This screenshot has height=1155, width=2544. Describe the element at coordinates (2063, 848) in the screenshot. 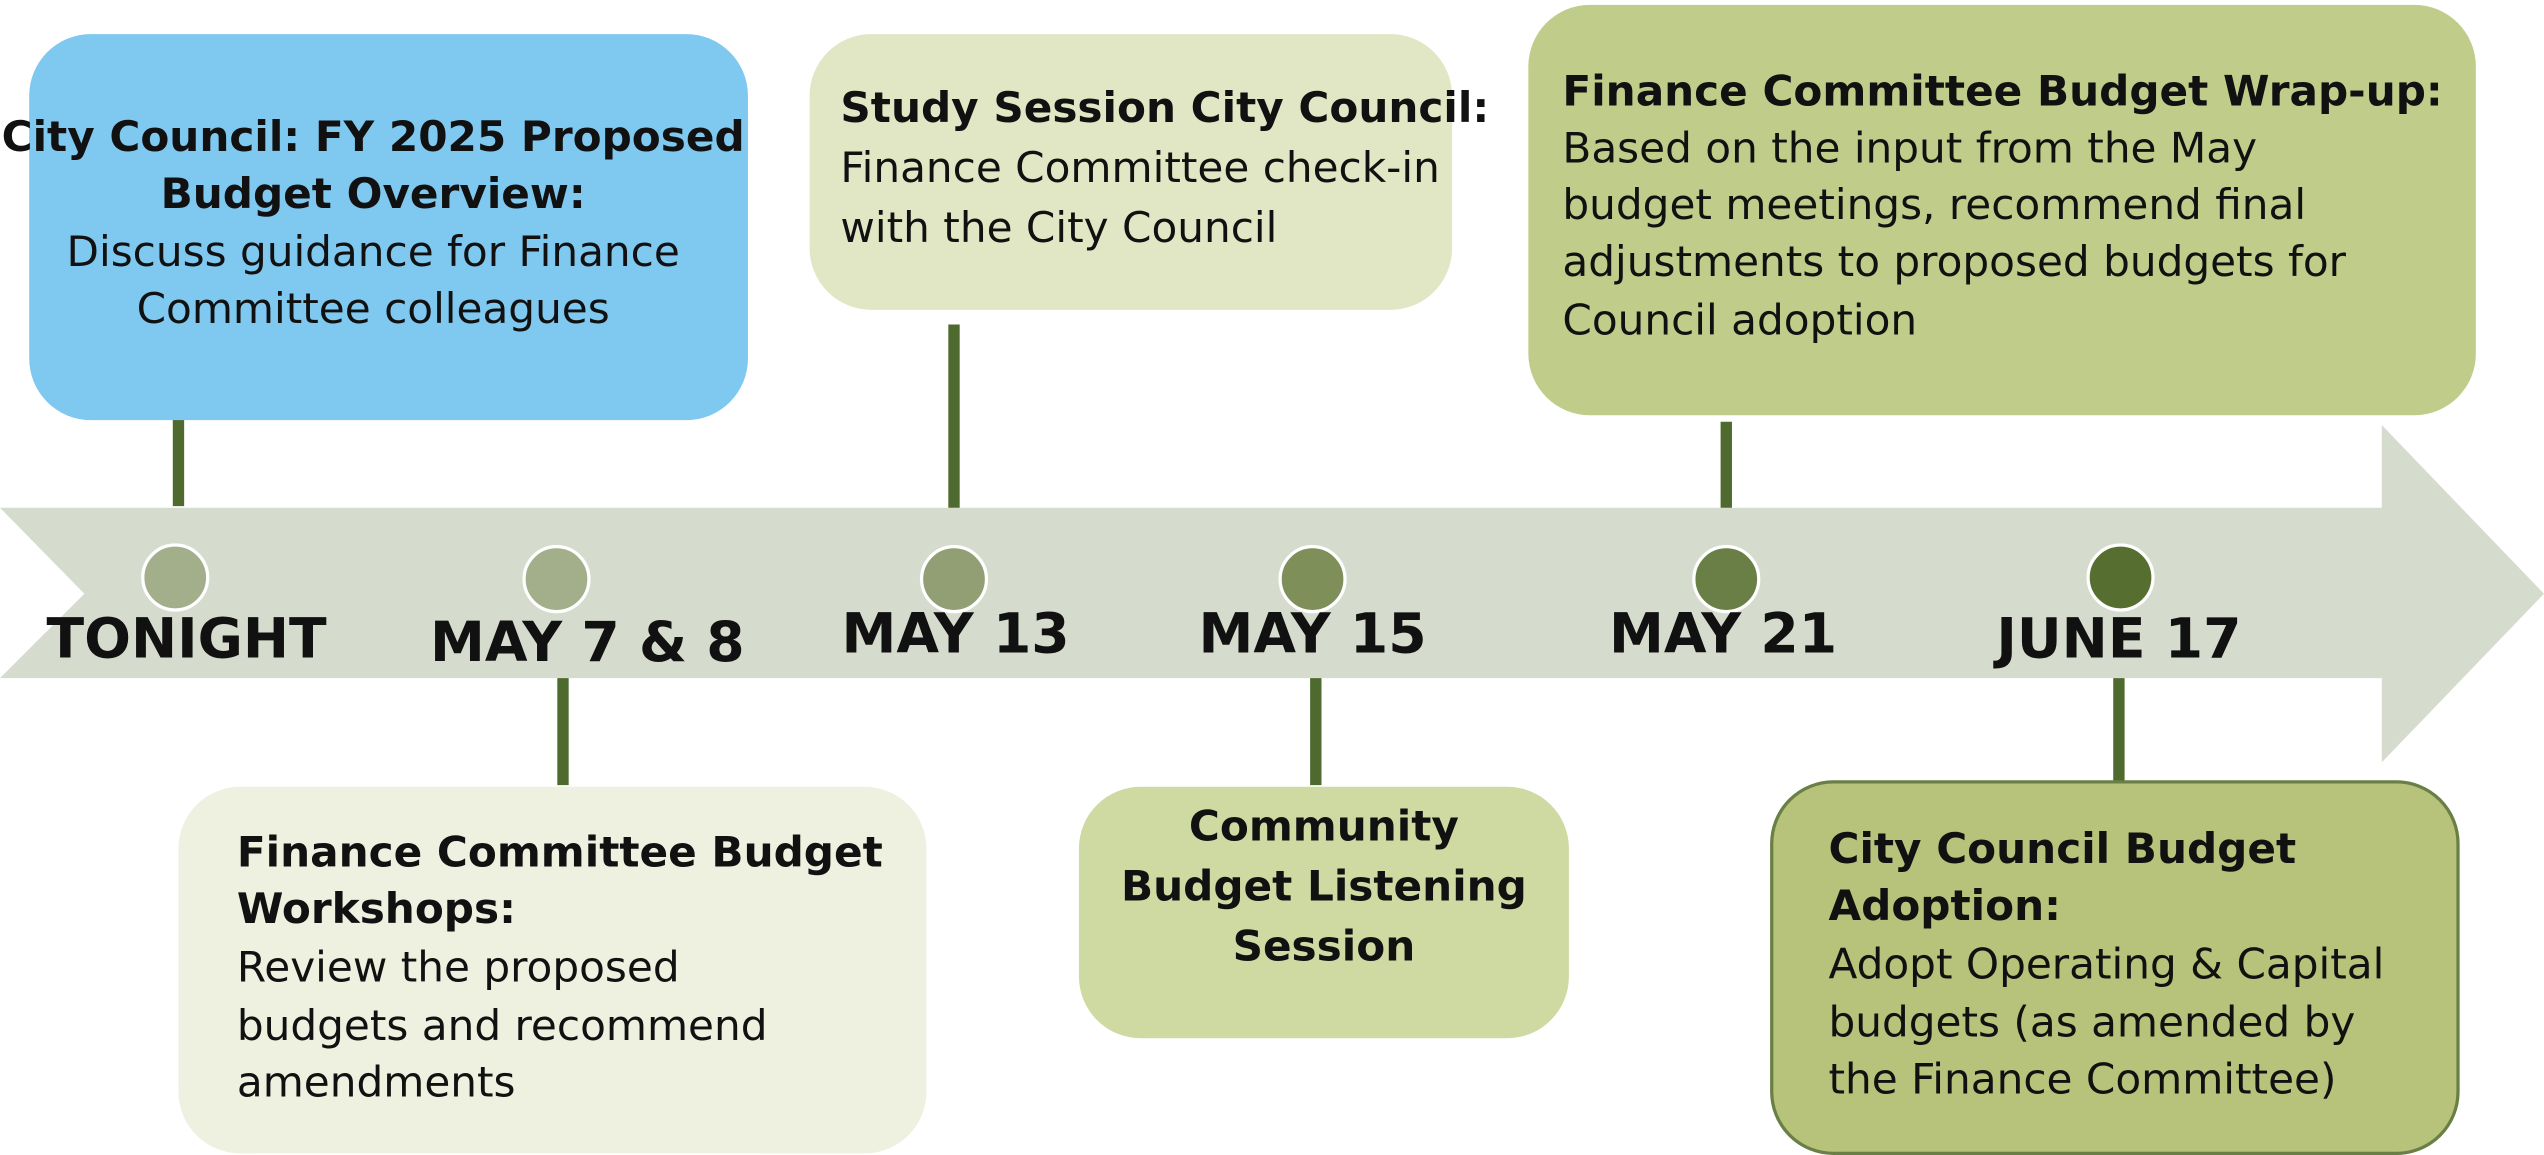

I see `event-title: City Council Budget` at that location.